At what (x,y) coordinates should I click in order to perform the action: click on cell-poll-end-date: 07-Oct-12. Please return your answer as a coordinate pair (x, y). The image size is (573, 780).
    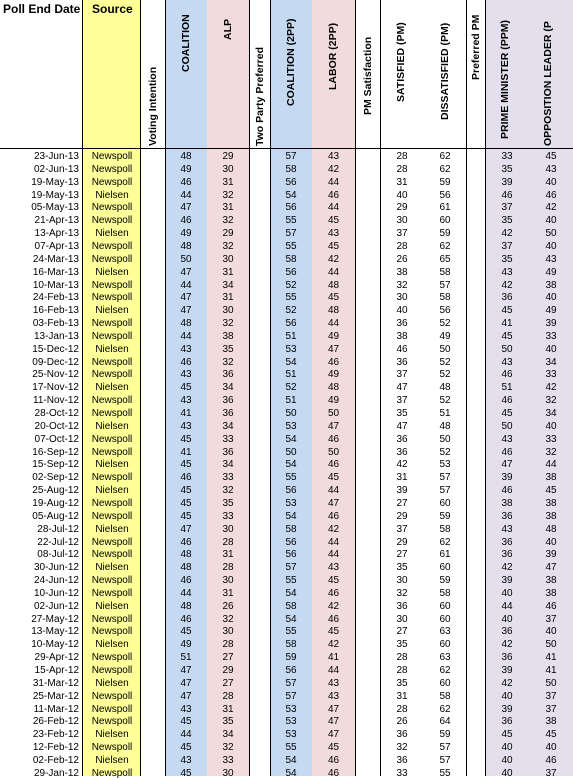
    Looking at the image, I should click on (56, 439).